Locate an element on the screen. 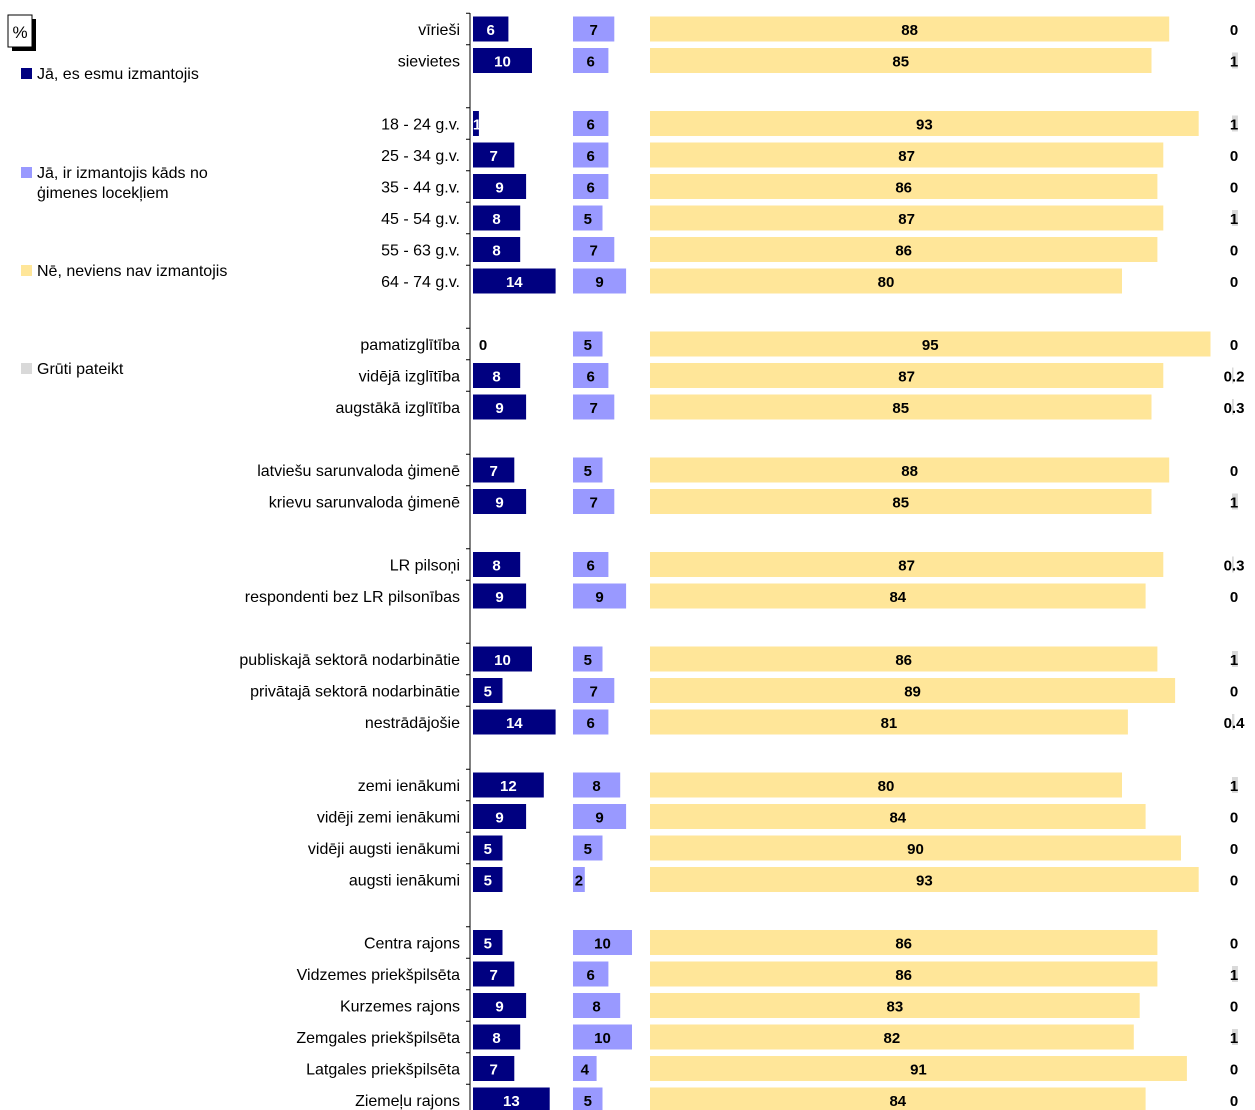  category-label: krievu sarunvaloda ģimenē is located at coordinates (364, 503).